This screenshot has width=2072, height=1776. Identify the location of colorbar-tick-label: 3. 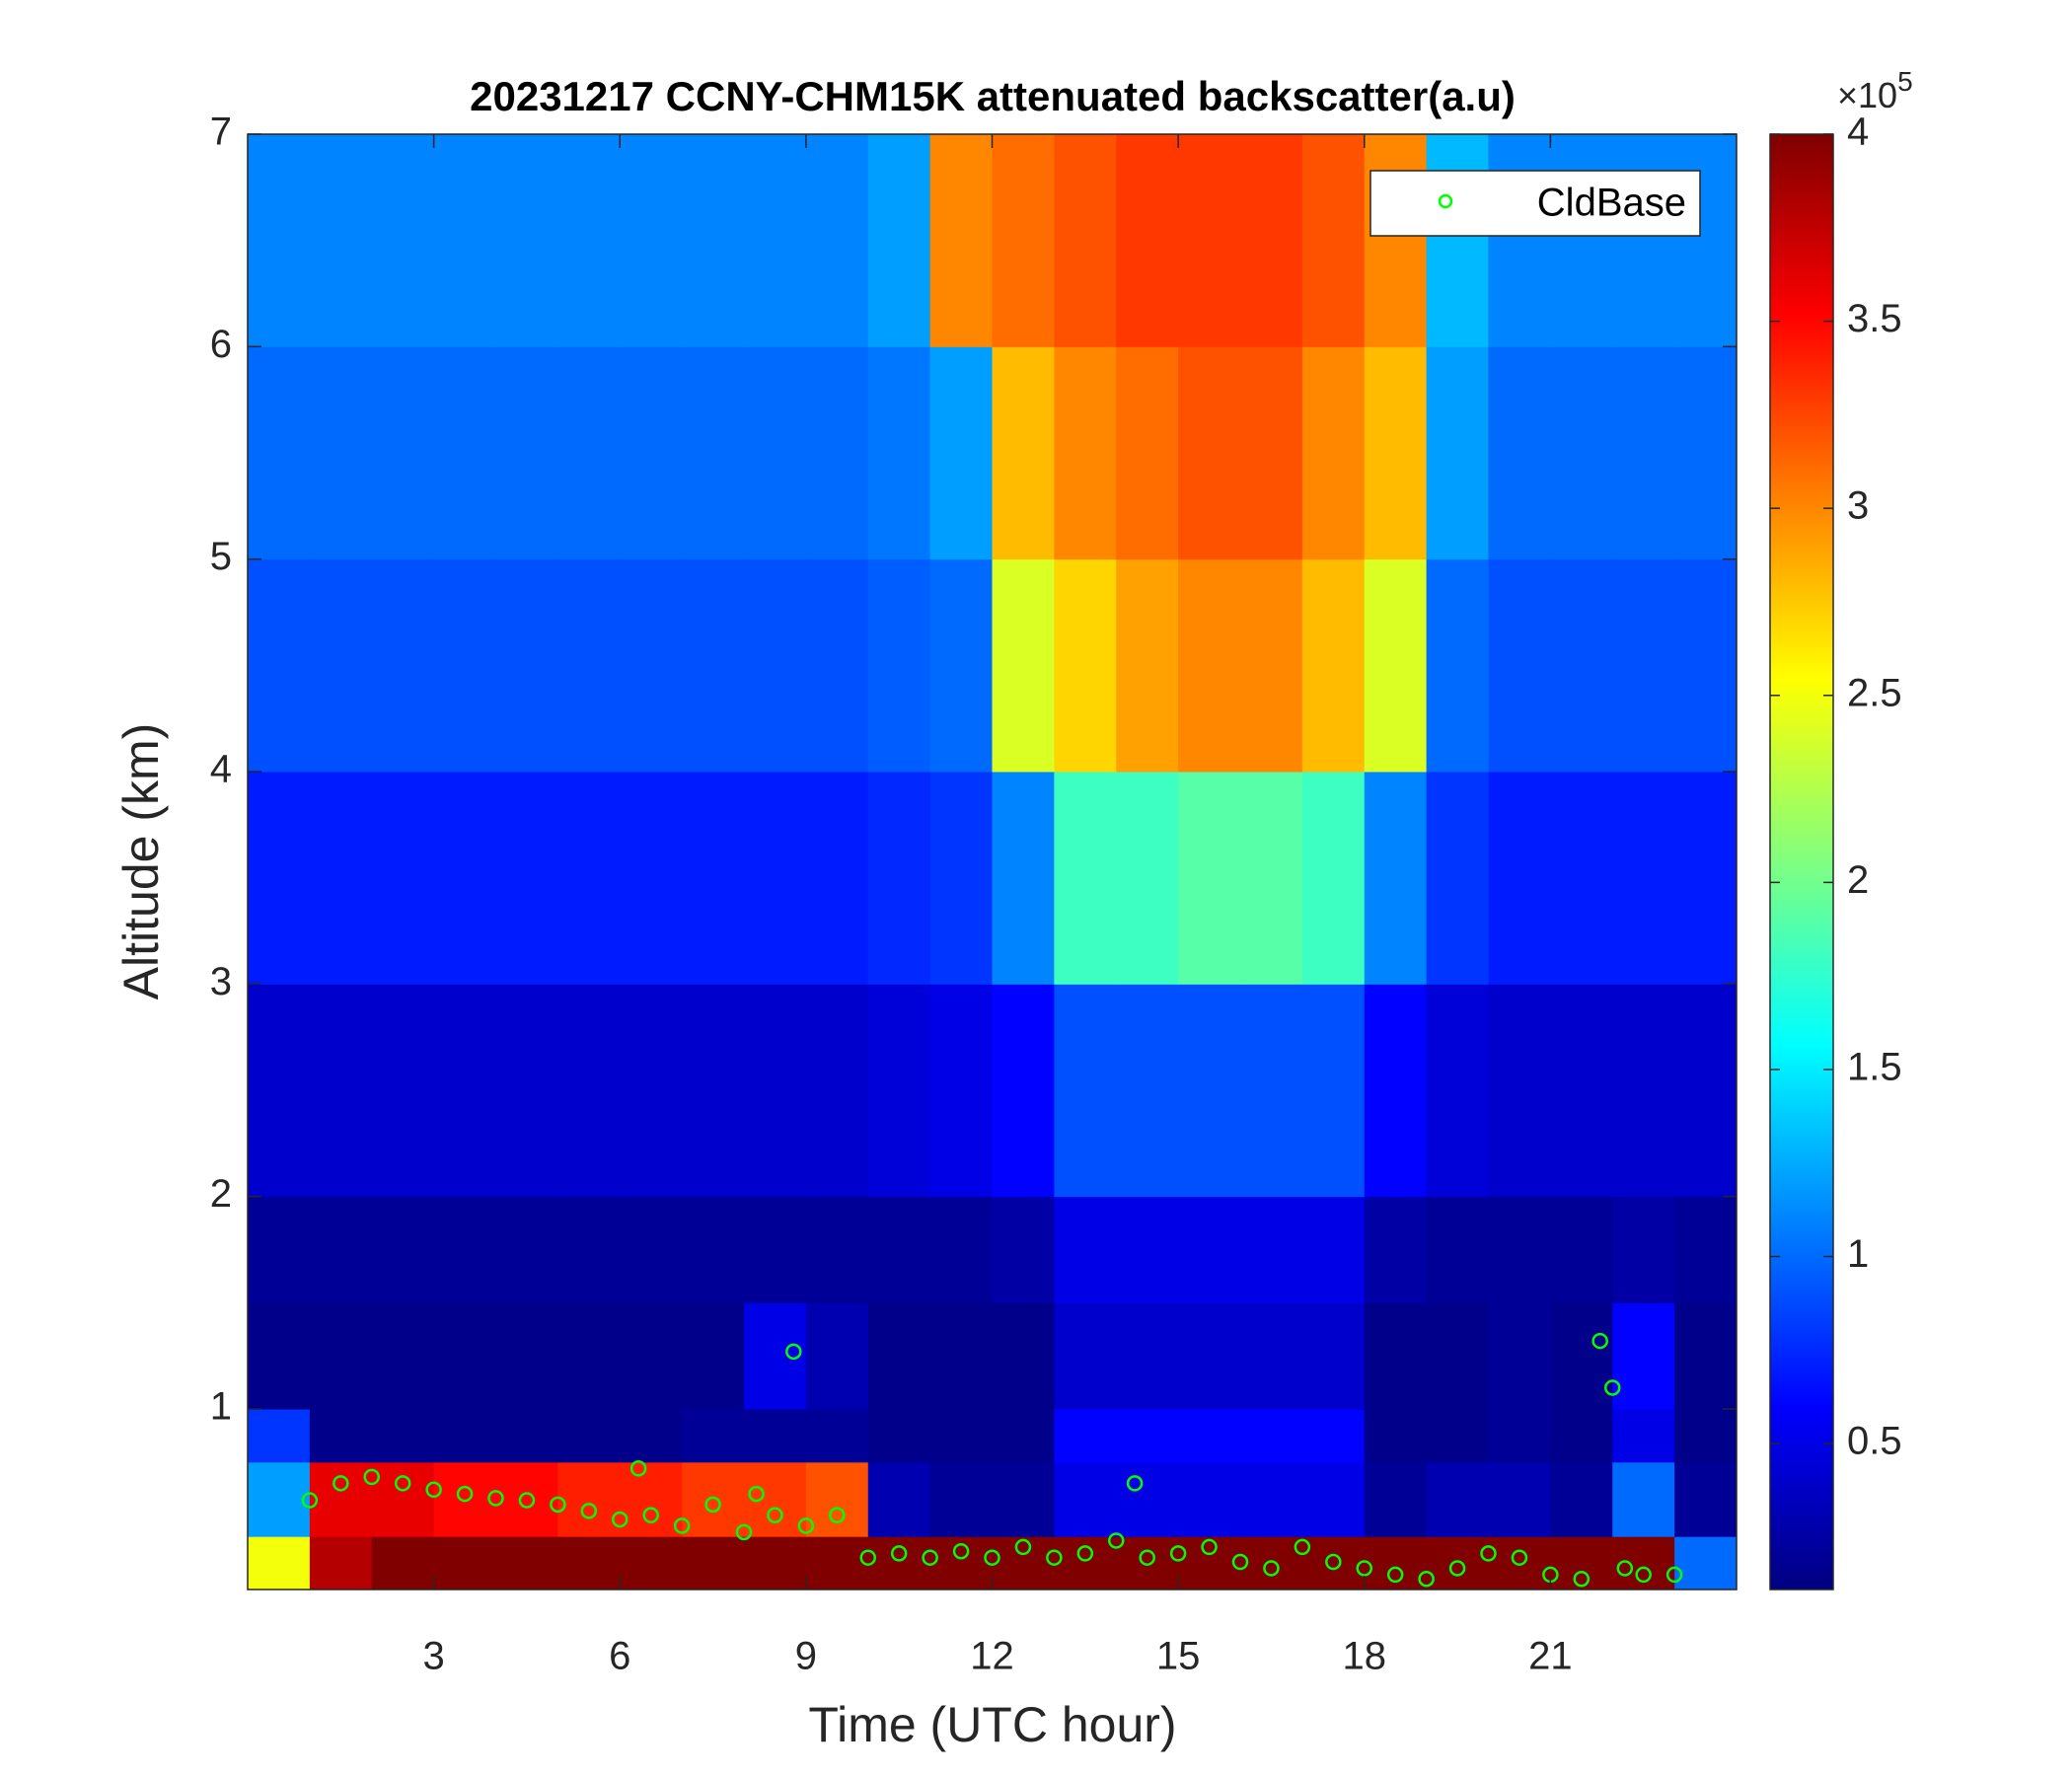
(1858, 506).